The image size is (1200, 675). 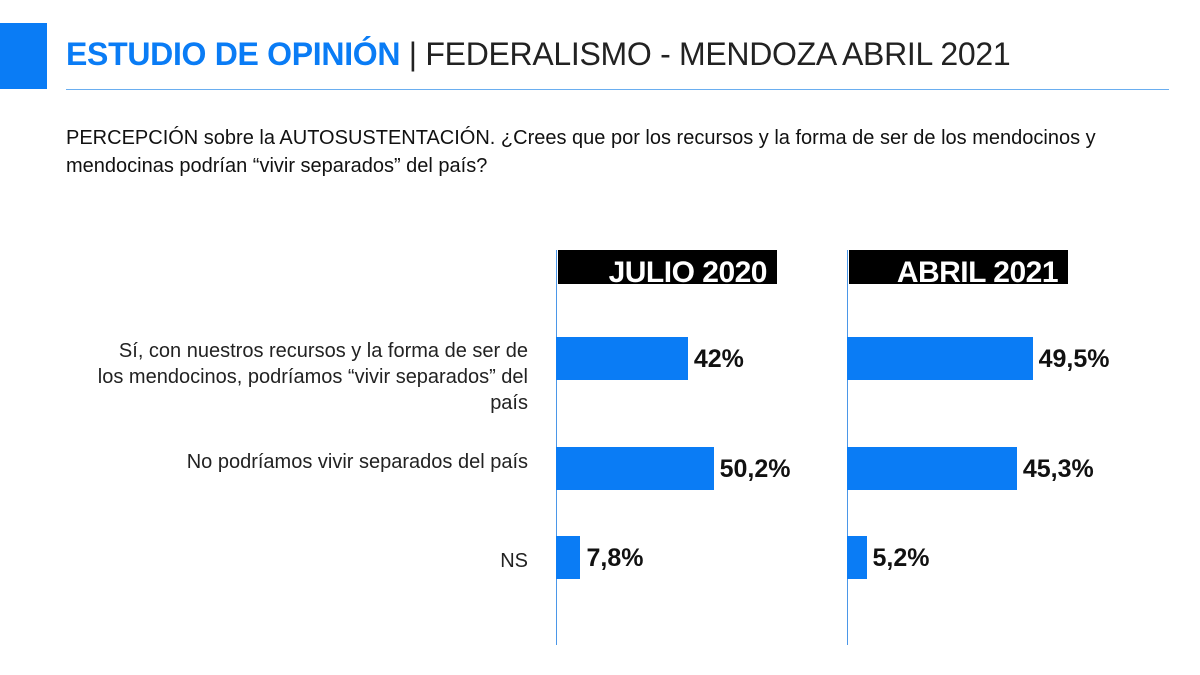 I want to click on category-label: No podríamos vivir separados del país, so click(x=357, y=462).